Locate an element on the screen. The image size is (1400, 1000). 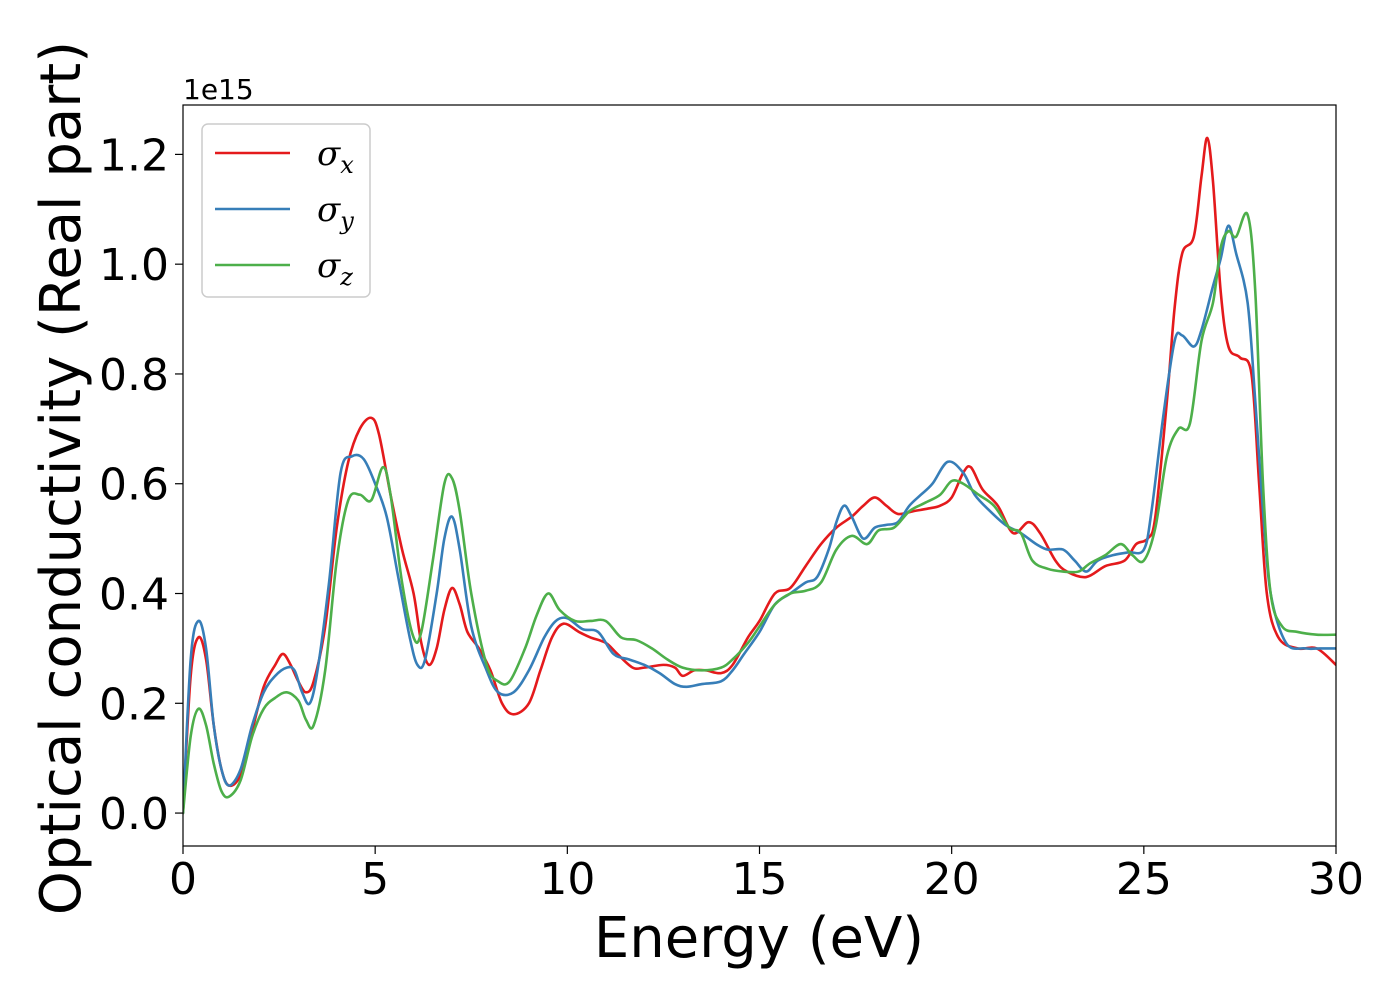
legend-label-subscript: x is located at coordinates (347, 165).